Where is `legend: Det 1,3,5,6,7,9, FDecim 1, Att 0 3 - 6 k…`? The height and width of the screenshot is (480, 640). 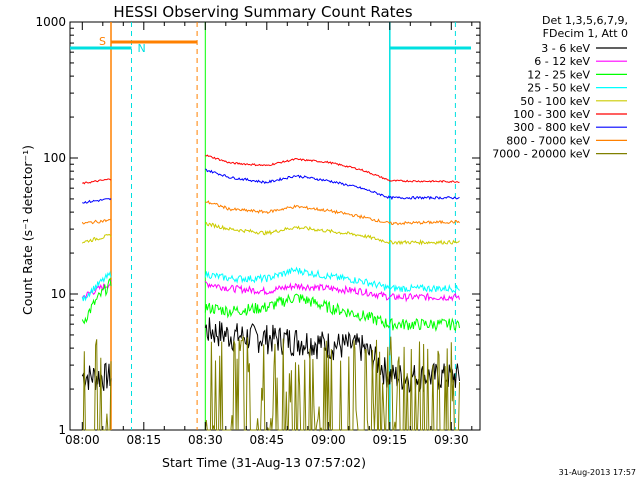
legend: Det 1,3,5,6,7,9, FDecim 1, Att 0 3 - 6 k… is located at coordinates (560, 87).